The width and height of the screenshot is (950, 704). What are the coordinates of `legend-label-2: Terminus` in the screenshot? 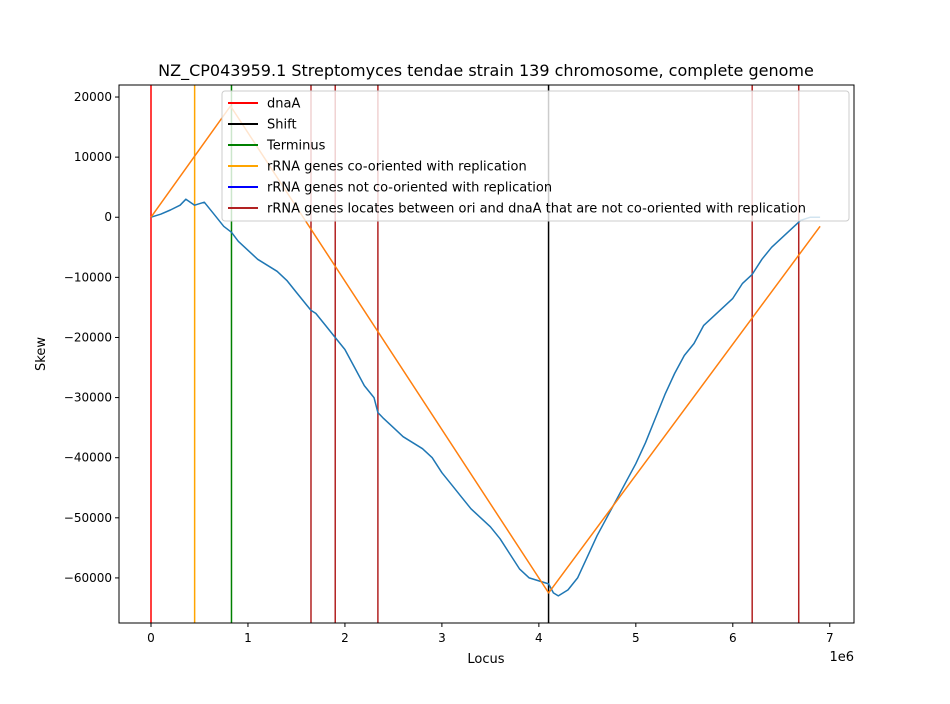 It's located at (296, 146).